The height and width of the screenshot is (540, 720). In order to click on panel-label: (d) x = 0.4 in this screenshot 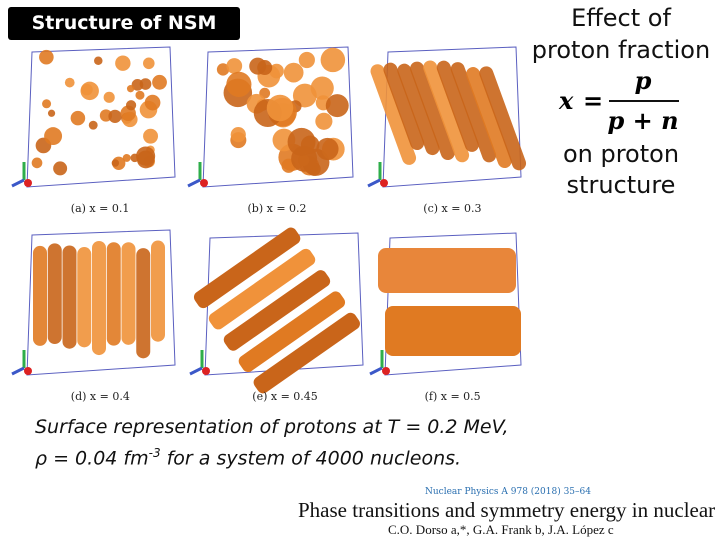, I will do `click(100, 396)`.